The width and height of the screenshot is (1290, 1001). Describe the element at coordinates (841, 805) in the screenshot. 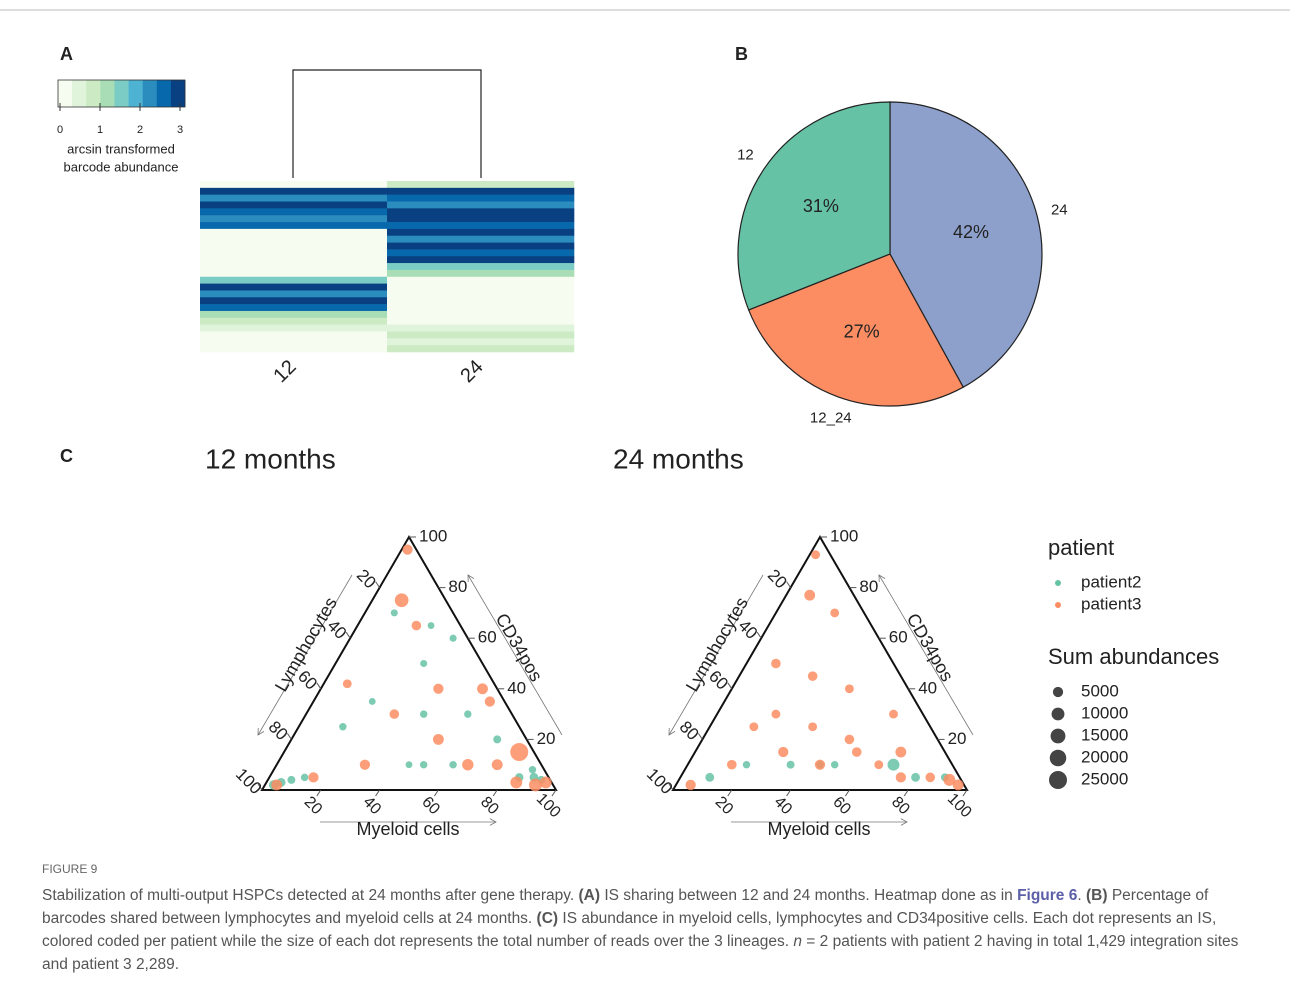

I see `myeloid-tick-label: 60` at that location.